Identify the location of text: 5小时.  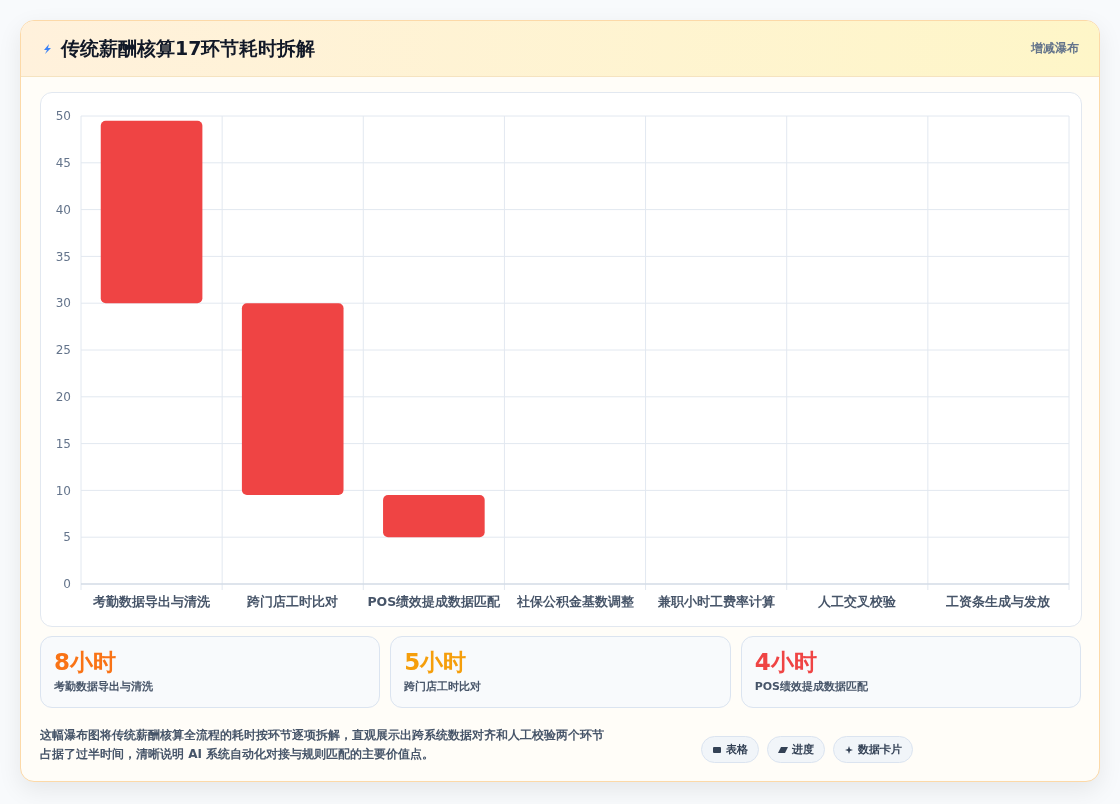
(436, 662).